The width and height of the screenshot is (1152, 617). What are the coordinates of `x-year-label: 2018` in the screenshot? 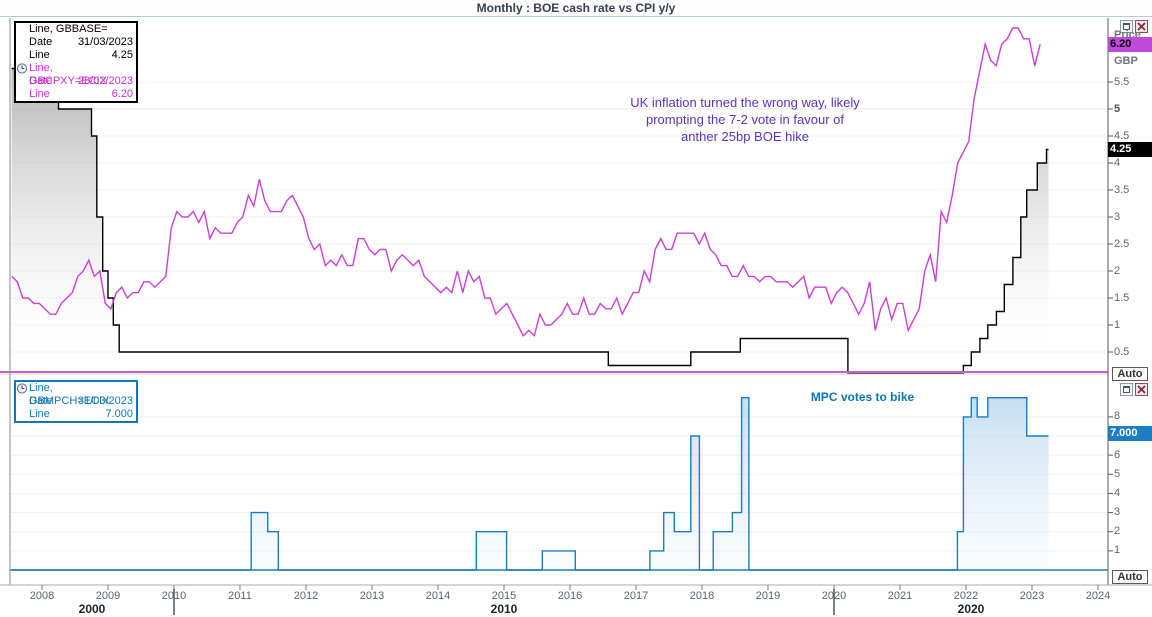 It's located at (702, 596).